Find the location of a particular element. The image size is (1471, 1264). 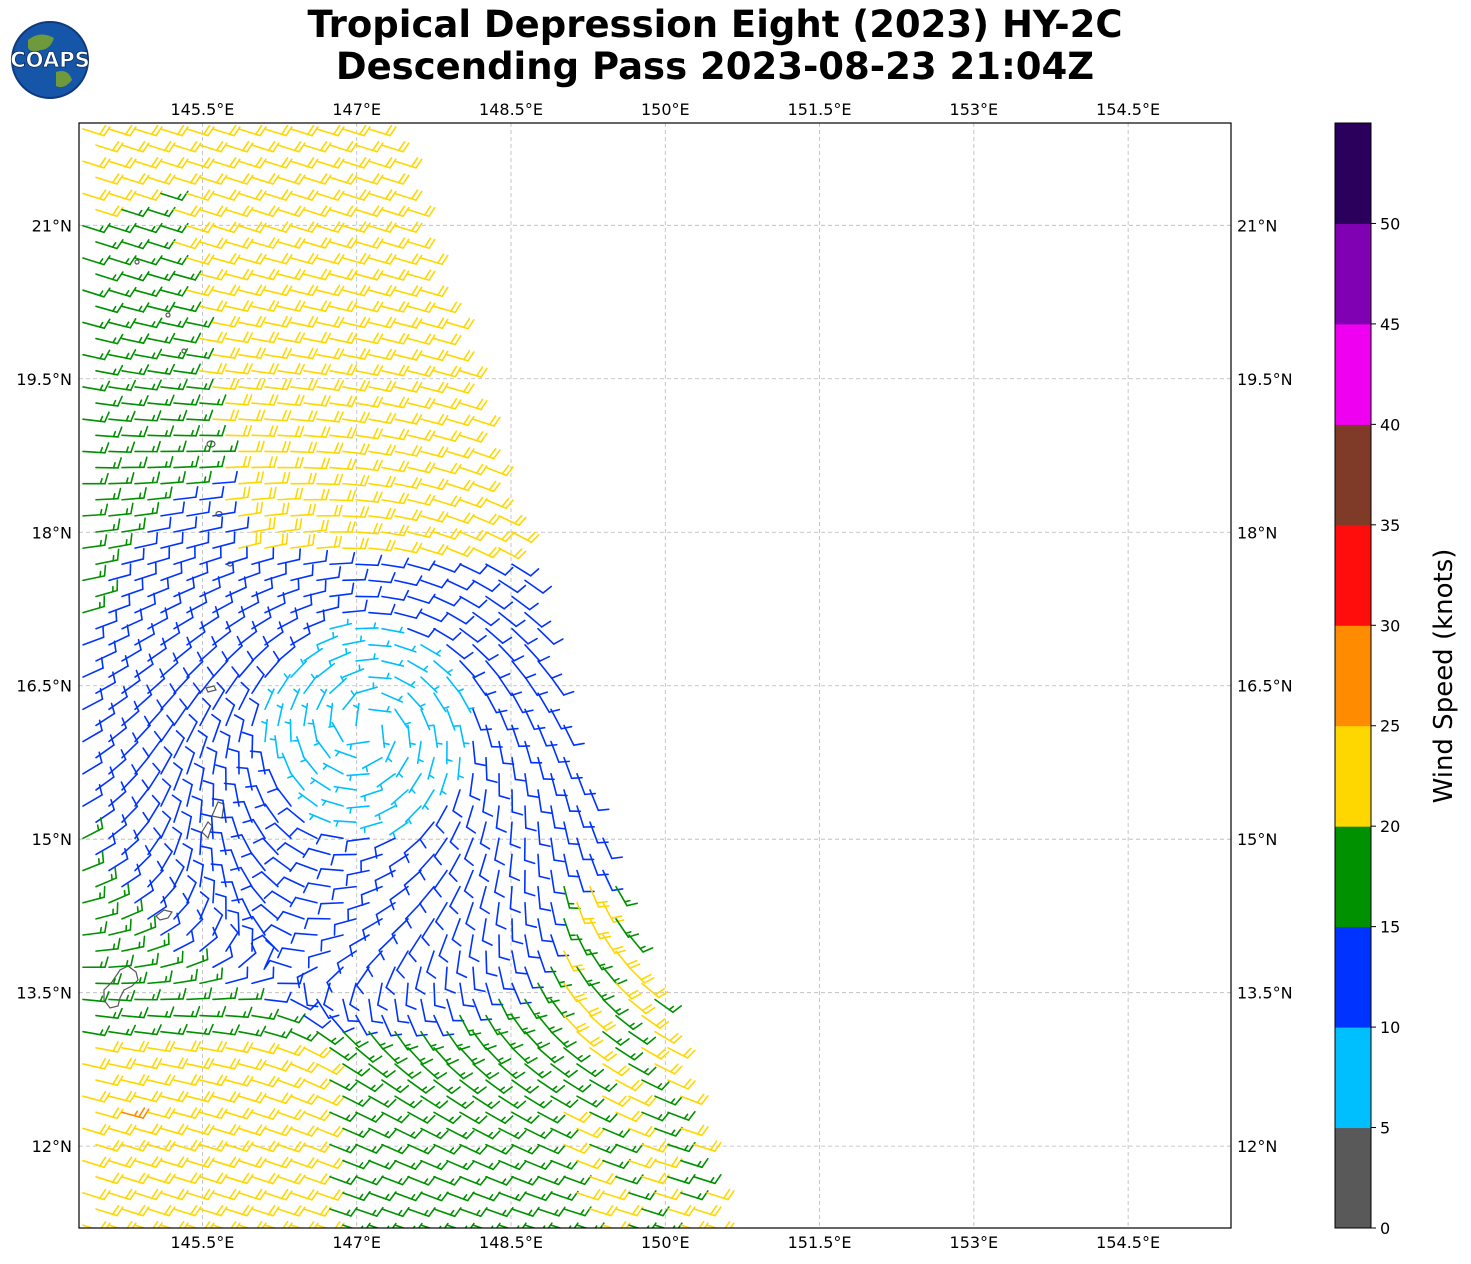

colorbar-frame is located at coordinates (1353, 675).